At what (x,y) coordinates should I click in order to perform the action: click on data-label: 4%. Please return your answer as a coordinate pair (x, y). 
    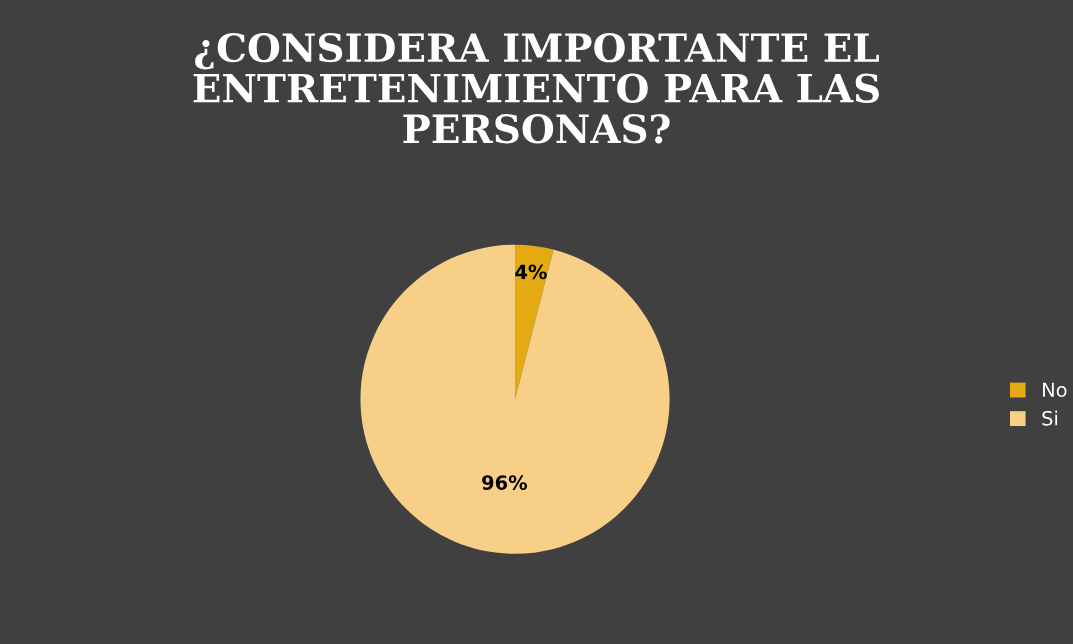
    Looking at the image, I should click on (531, 272).